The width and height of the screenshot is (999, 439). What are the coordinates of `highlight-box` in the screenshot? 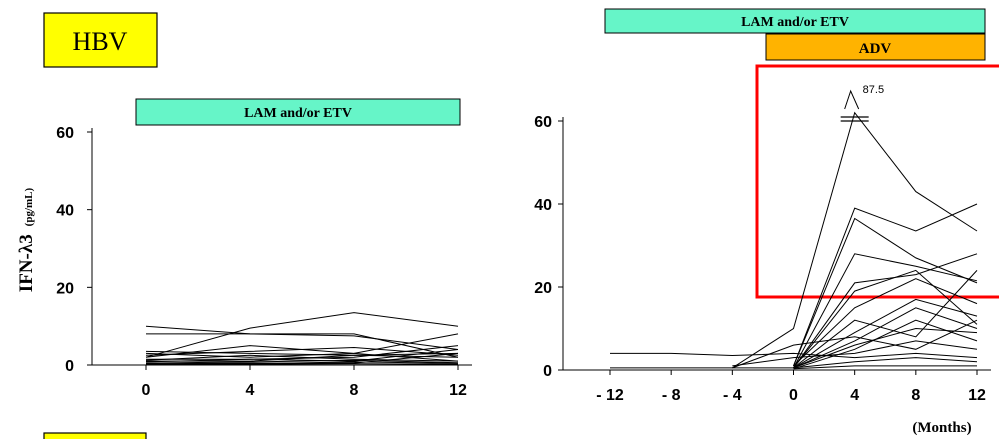 It's located at (877, 181).